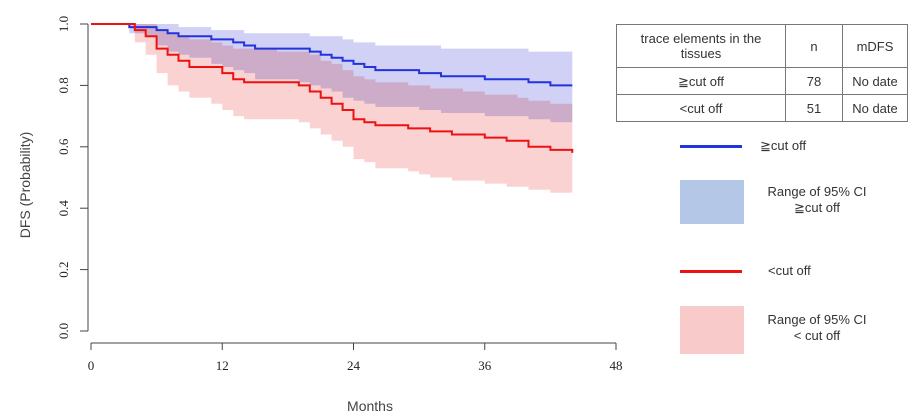 The width and height of the screenshot is (916, 416). I want to click on y-axis-title: DFS (Probability), so click(25, 185).